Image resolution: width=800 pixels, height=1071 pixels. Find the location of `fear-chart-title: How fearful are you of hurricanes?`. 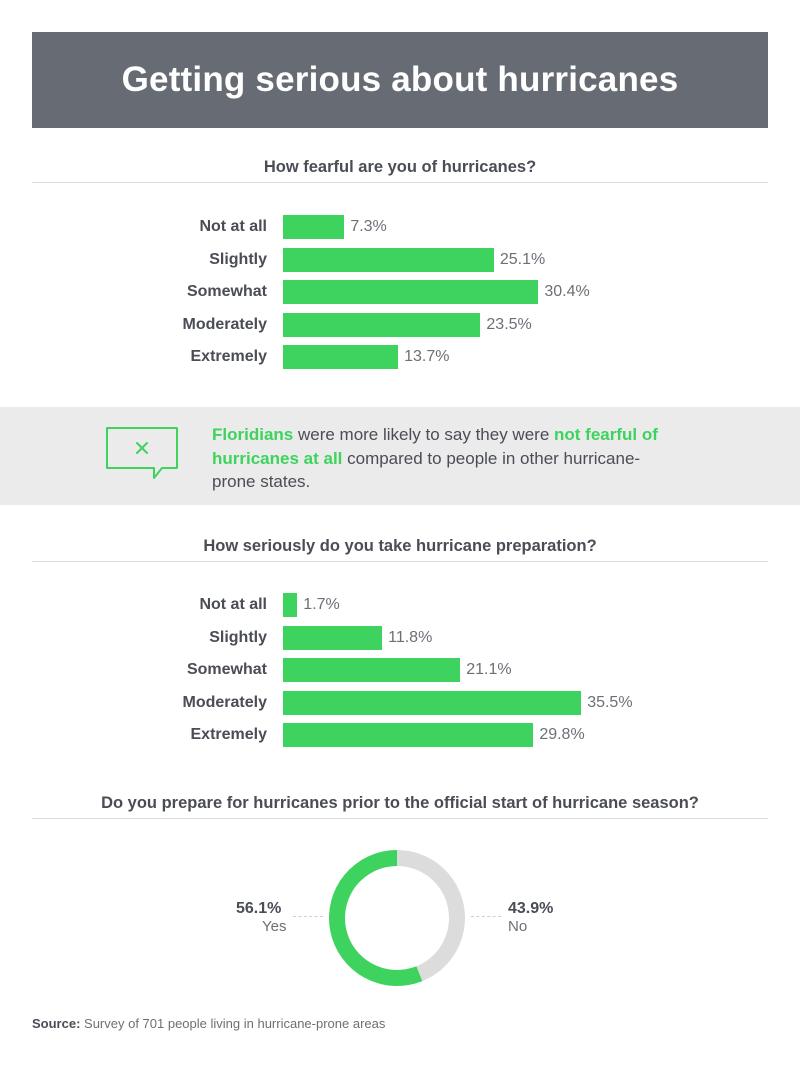

fear-chart-title: How fearful are you of hurricanes? is located at coordinates (400, 167).